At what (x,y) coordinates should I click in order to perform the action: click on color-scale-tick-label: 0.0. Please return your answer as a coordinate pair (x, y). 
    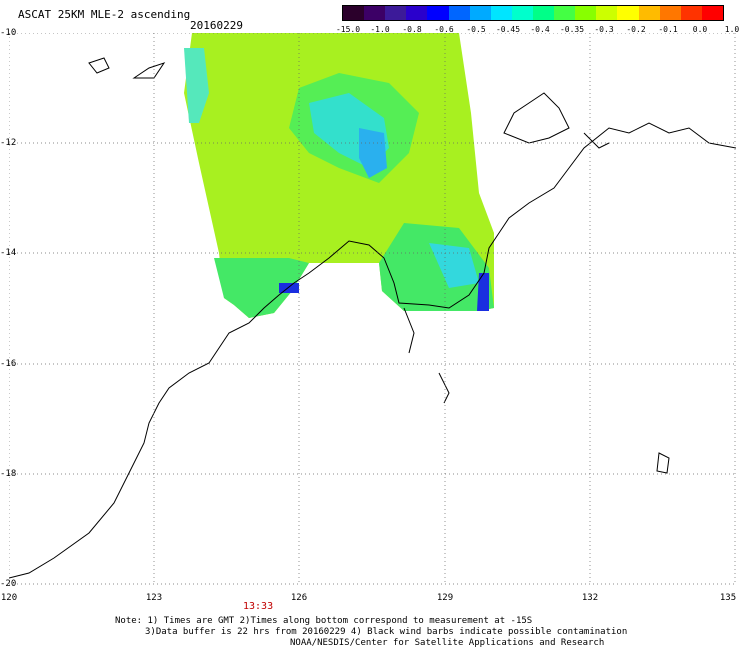
    Looking at the image, I should click on (700, 29).